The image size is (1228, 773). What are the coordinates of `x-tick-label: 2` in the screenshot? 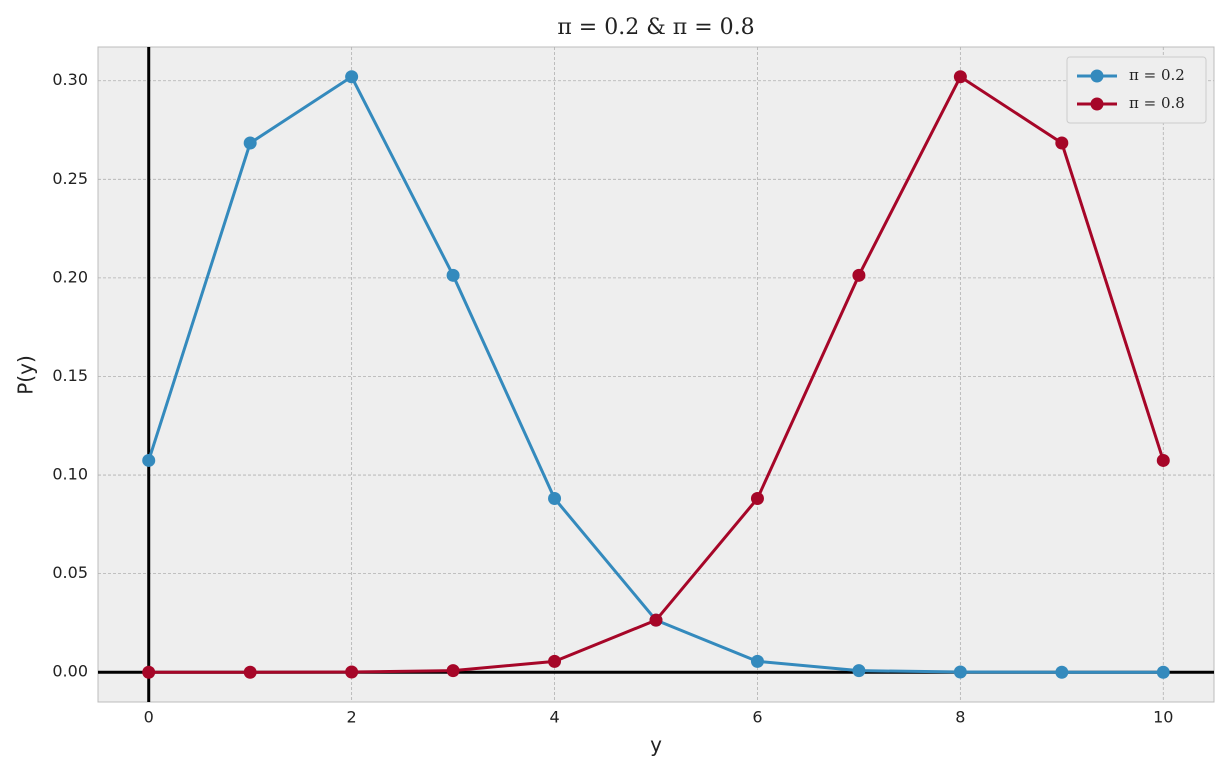 It's located at (352, 717).